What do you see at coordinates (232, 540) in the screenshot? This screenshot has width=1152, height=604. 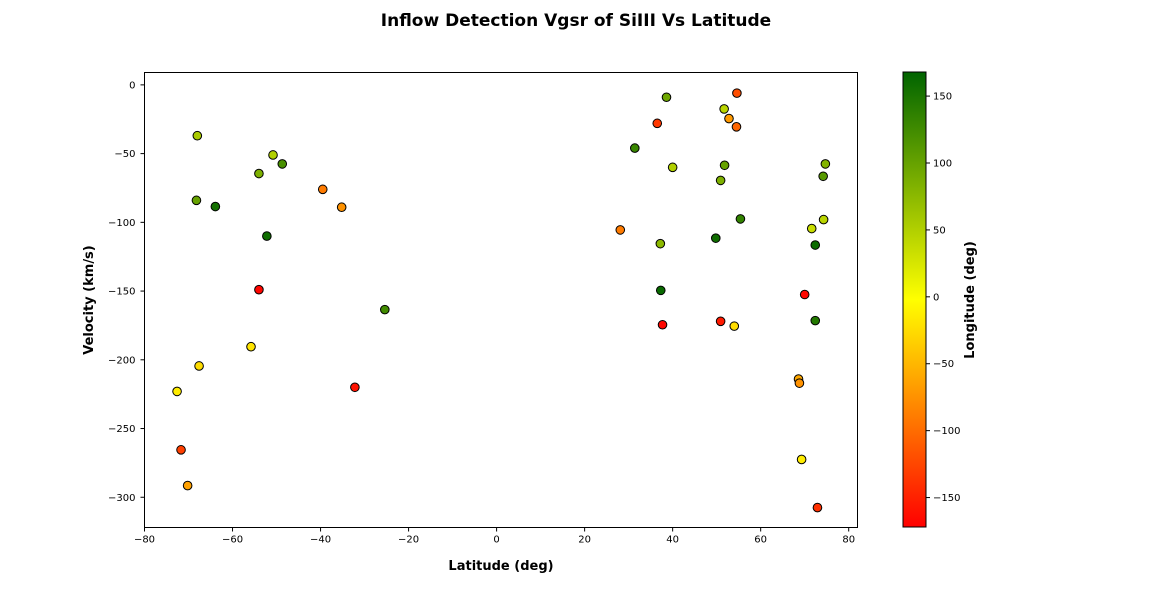 I see `x-tick-label: −60` at bounding box center [232, 540].